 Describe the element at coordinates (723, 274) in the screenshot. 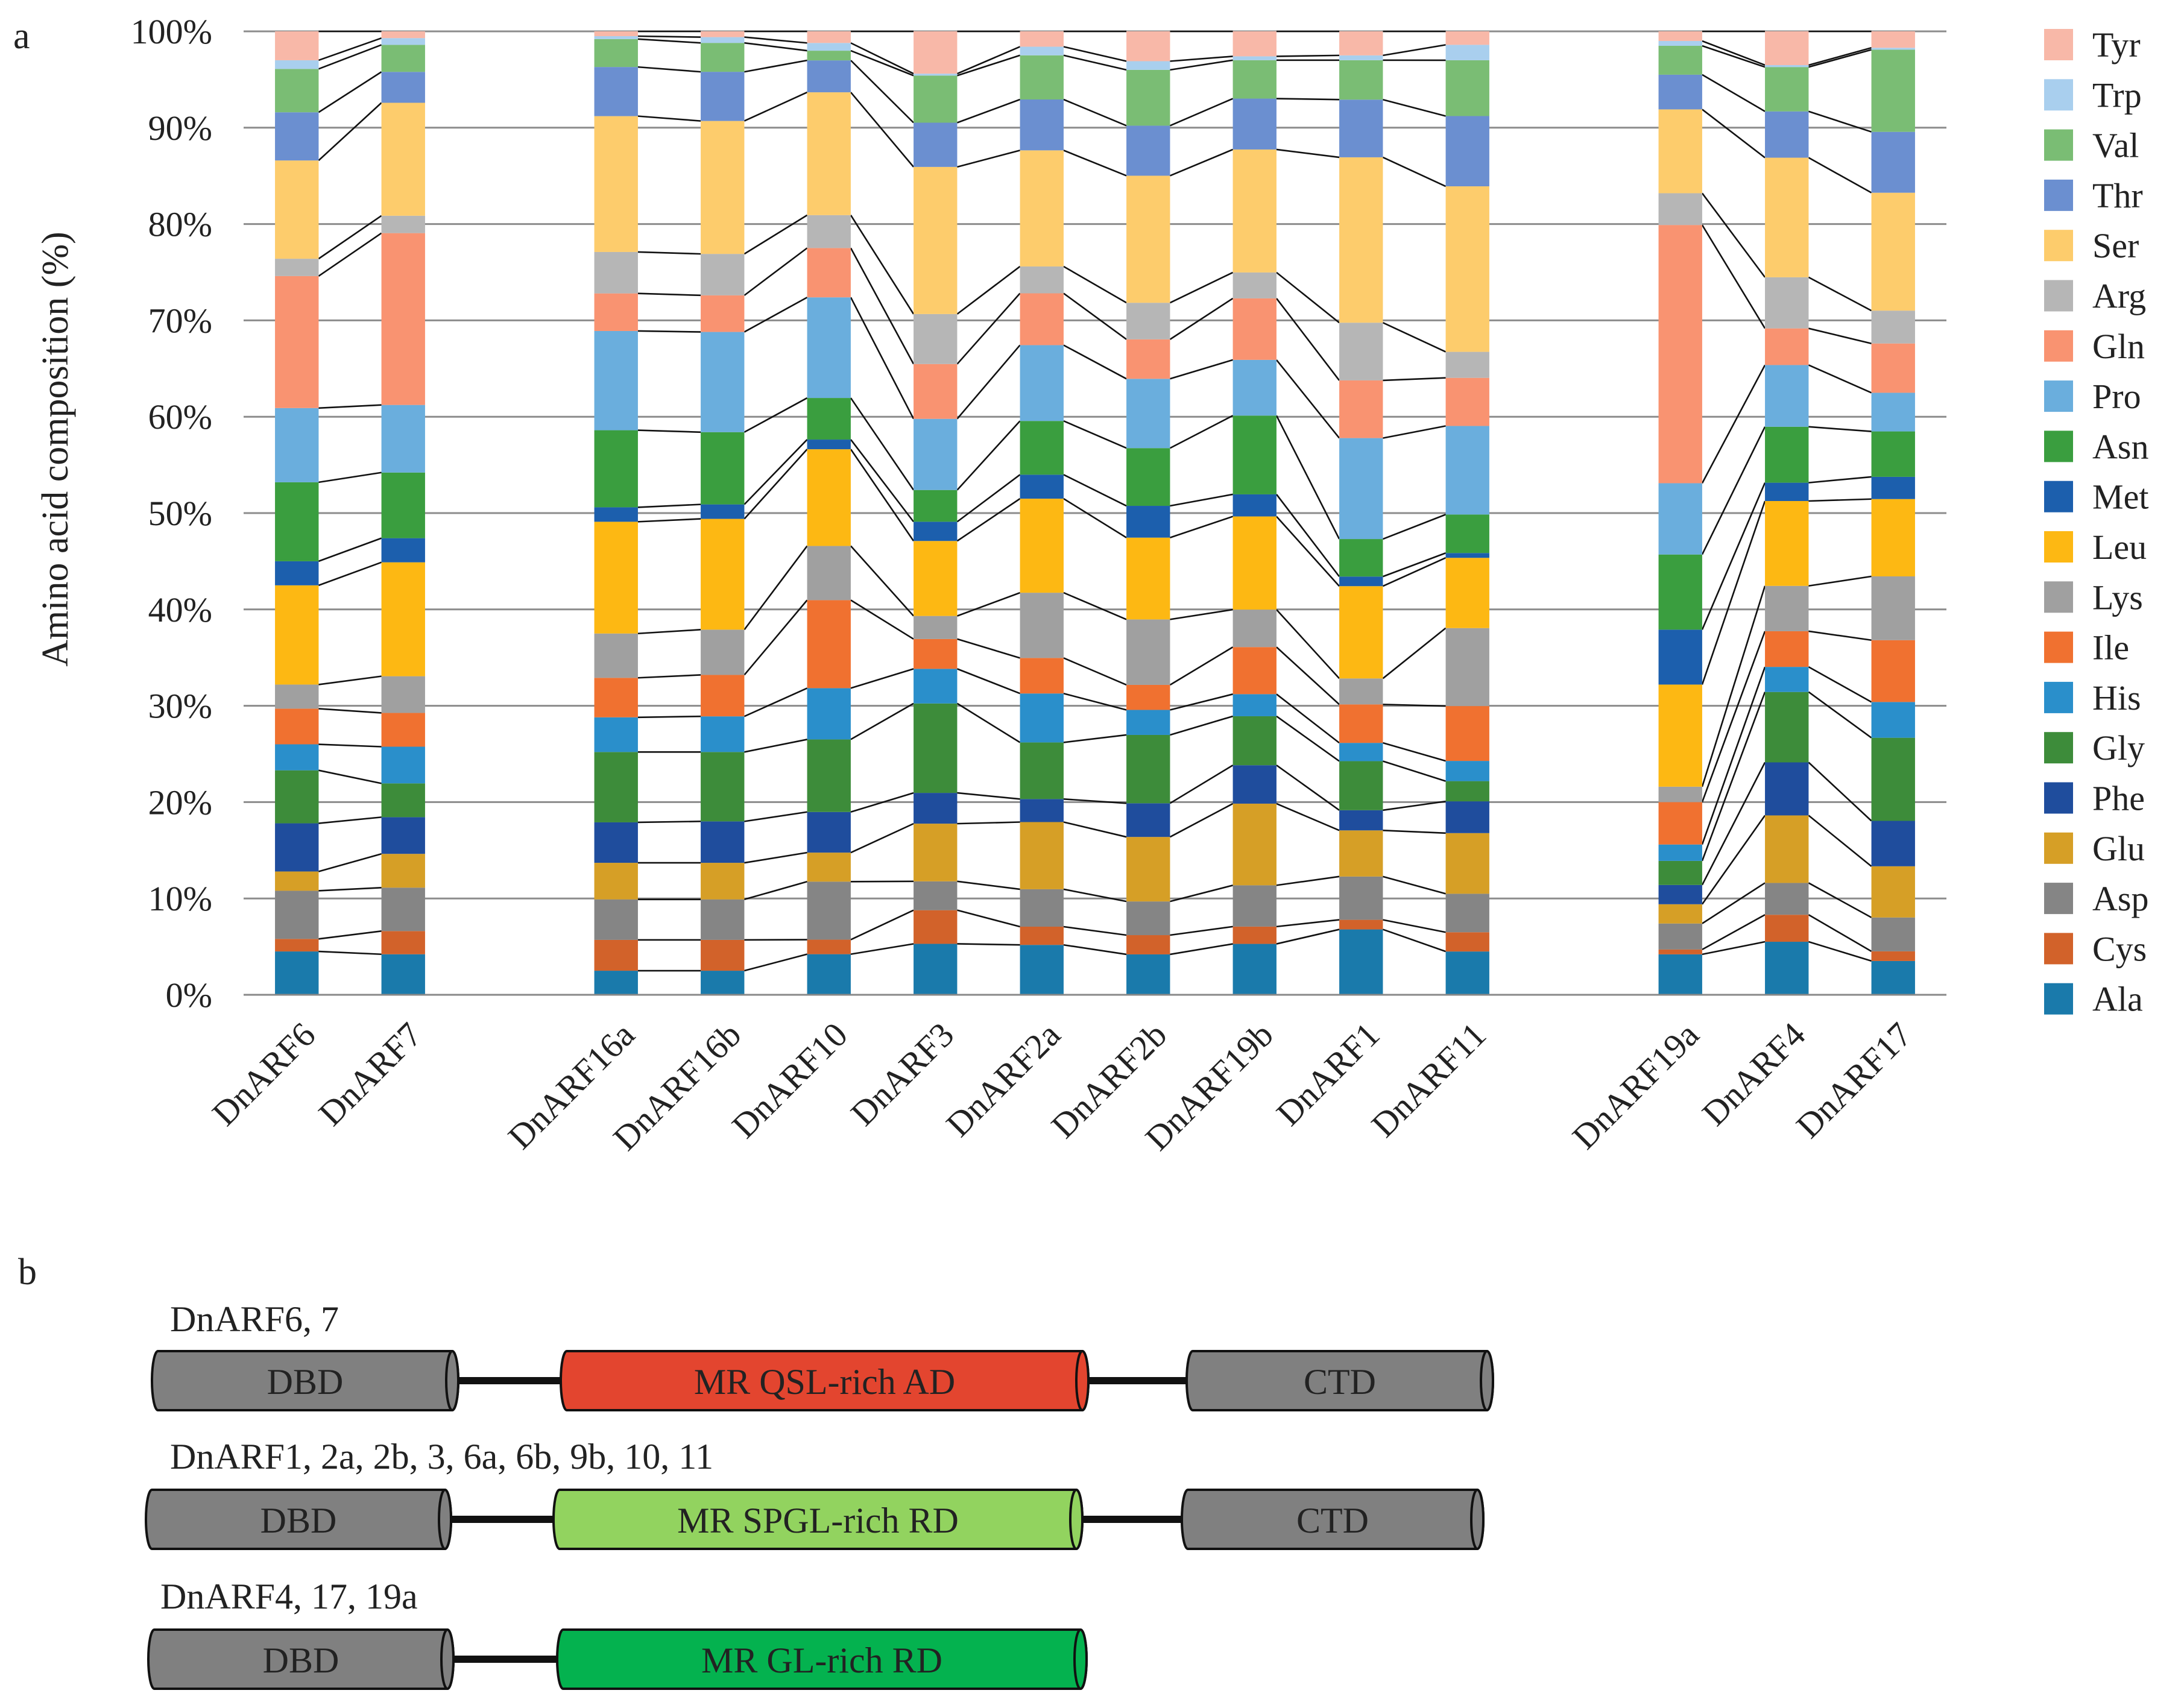

I see `bar-segment-arg` at that location.